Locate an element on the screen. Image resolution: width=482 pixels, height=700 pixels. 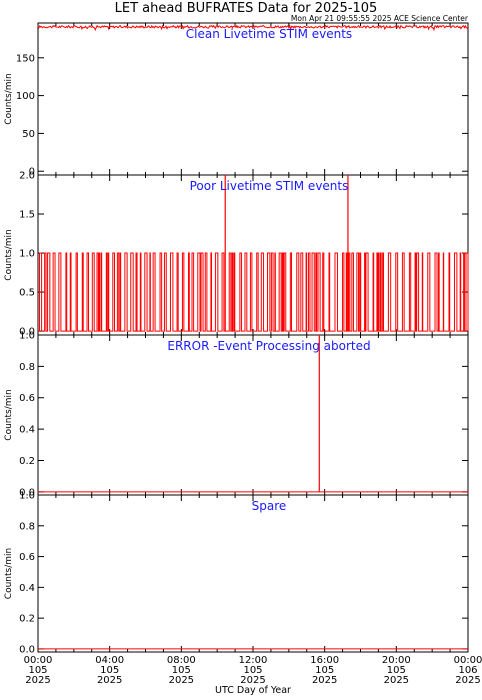
y-tick-label: 2.0 is located at coordinates (27, 176).